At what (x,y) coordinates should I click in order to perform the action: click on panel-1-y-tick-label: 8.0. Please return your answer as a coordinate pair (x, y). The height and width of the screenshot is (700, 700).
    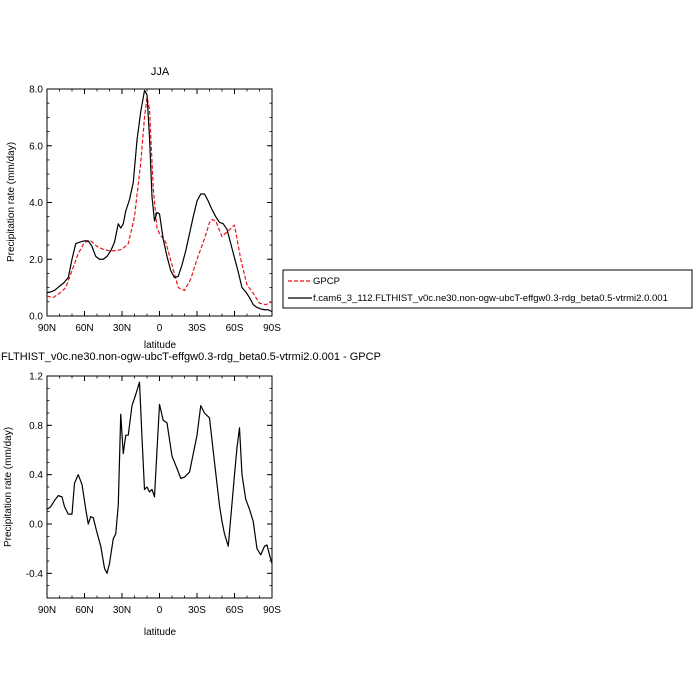
    Looking at the image, I should click on (36, 90).